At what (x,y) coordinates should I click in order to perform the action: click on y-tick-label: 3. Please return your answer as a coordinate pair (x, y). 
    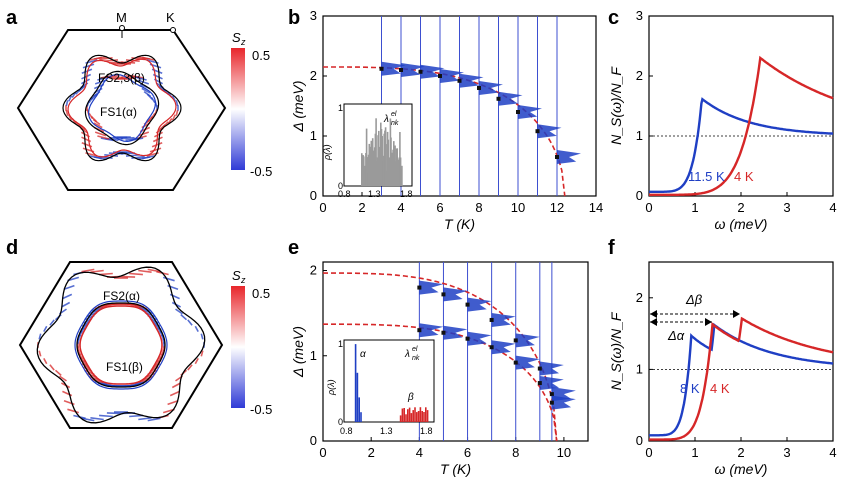
    Looking at the image, I should click on (639, 15).